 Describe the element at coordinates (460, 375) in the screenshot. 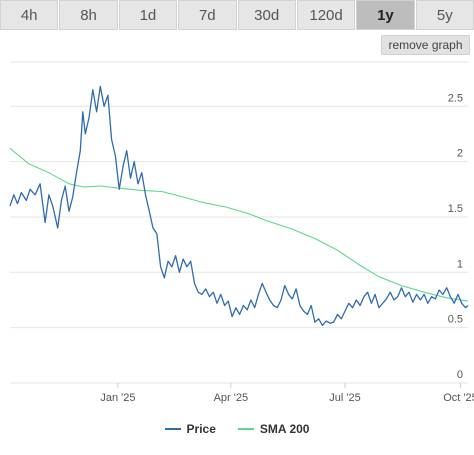

I see `y-tick-label: 0` at that location.